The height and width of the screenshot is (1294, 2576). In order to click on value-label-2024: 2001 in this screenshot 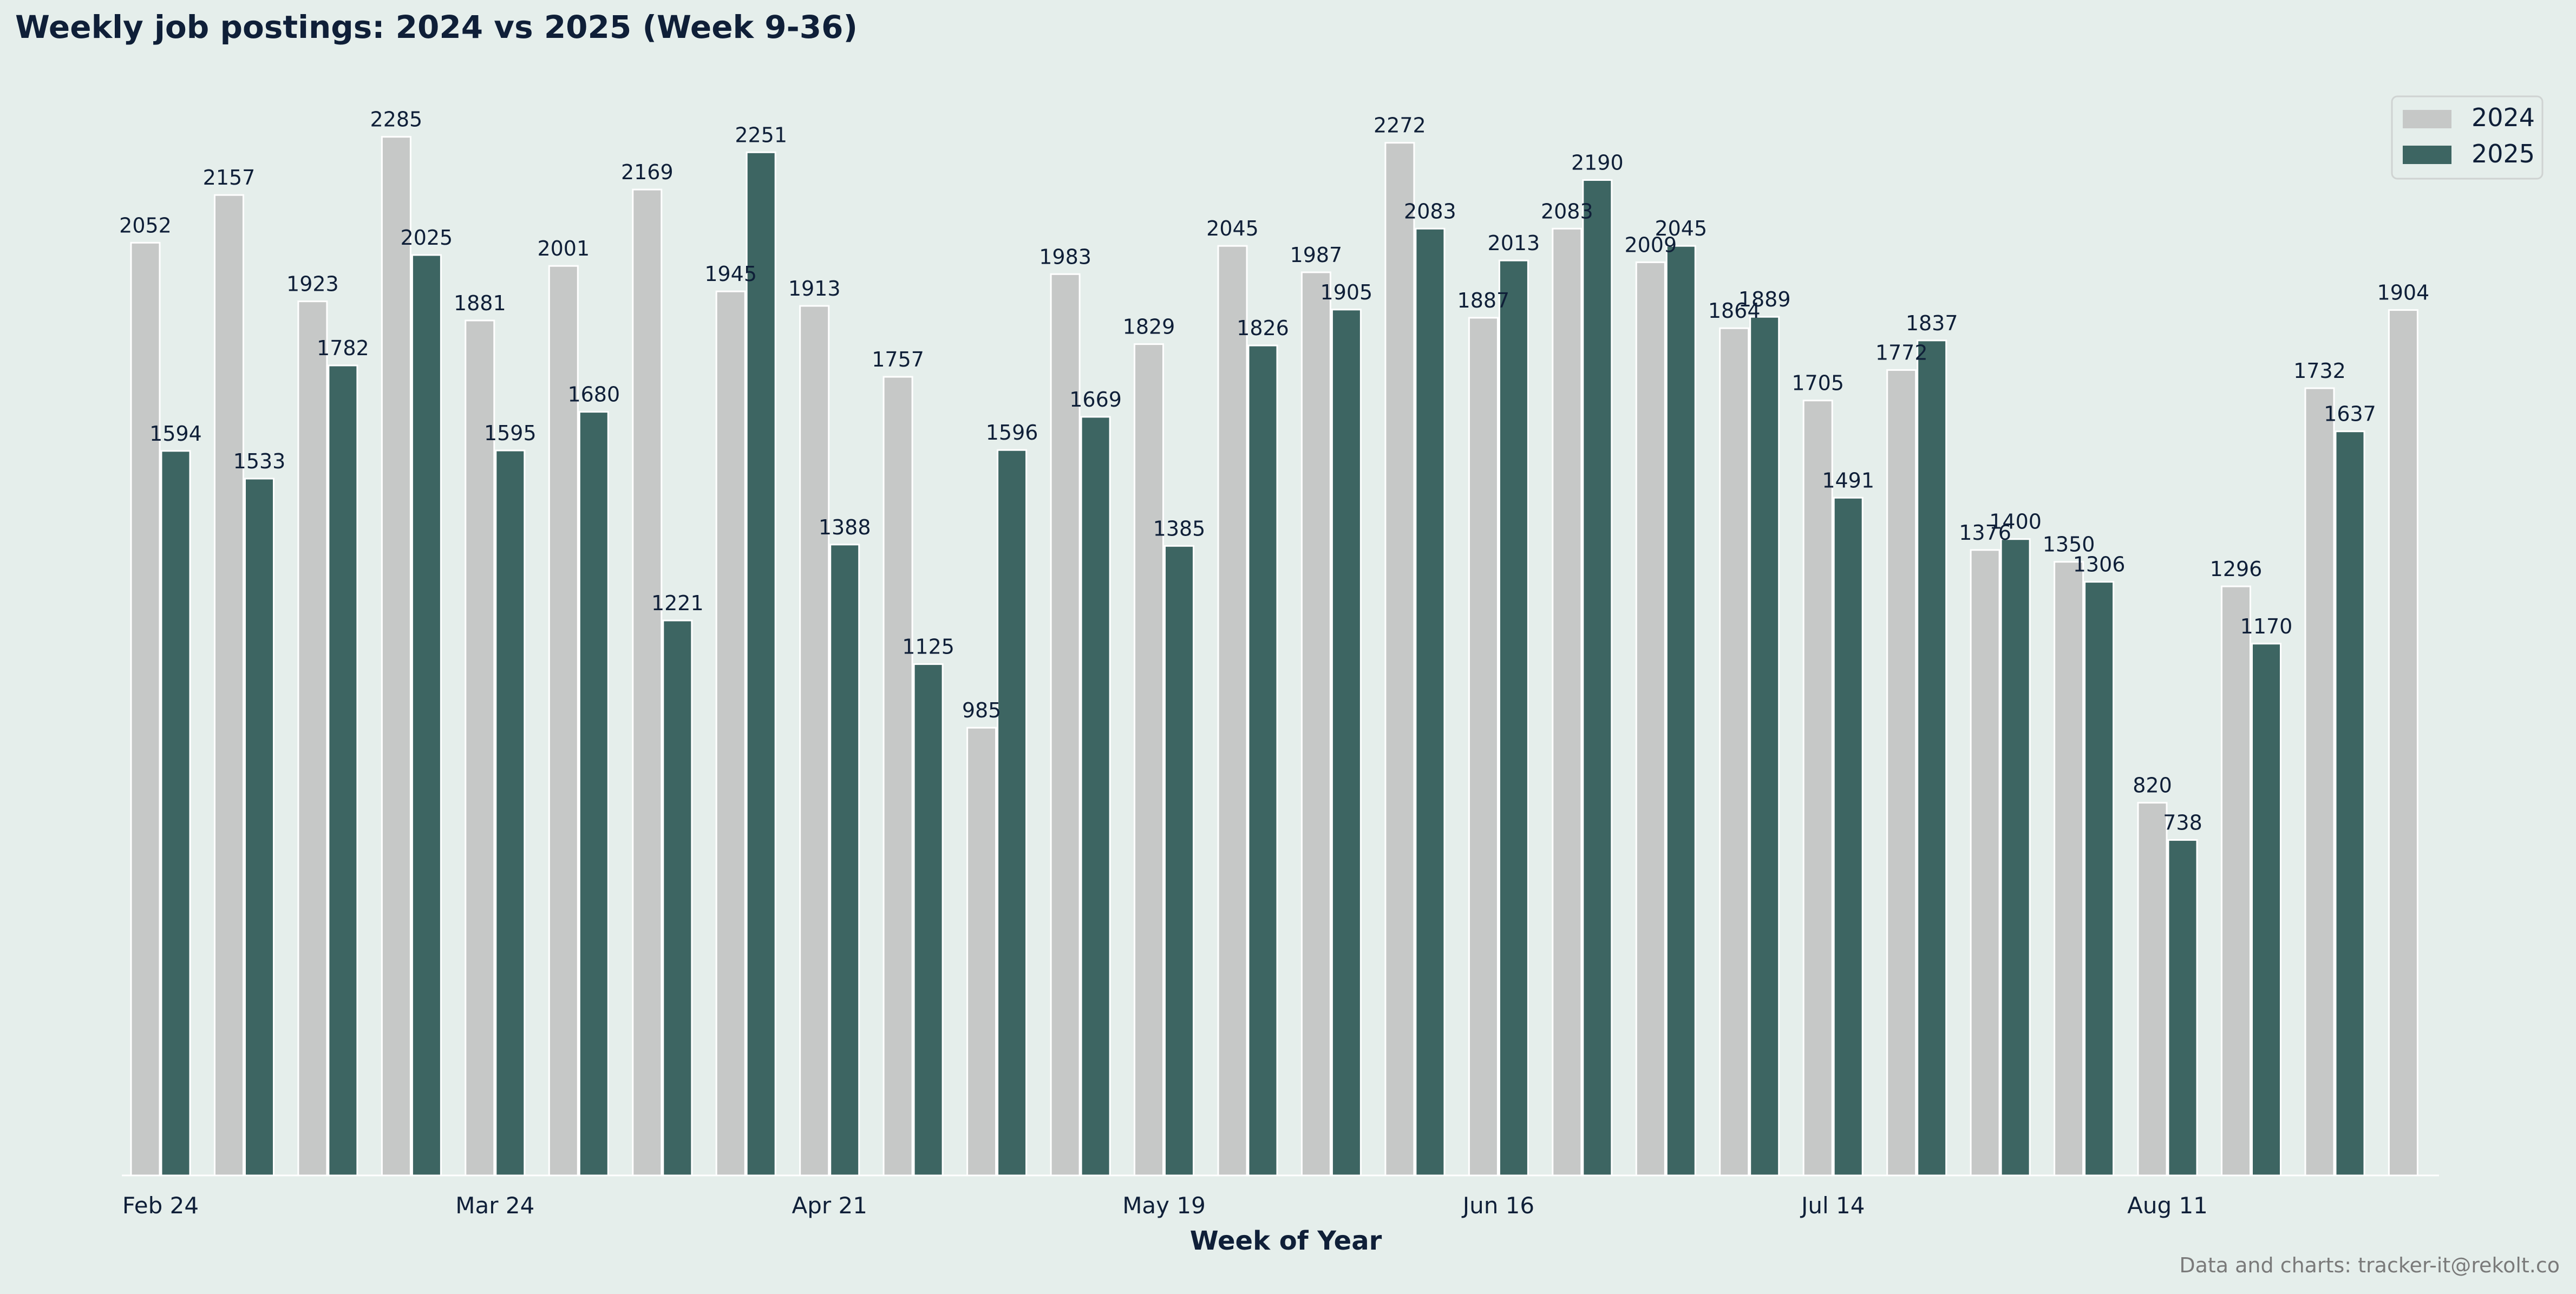, I will do `click(563, 249)`.